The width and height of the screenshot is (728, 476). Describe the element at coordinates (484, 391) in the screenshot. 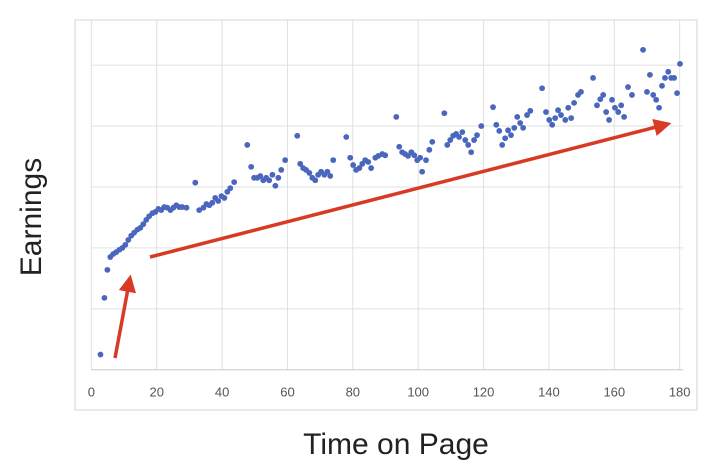

I see `x-tick-label: 120` at that location.